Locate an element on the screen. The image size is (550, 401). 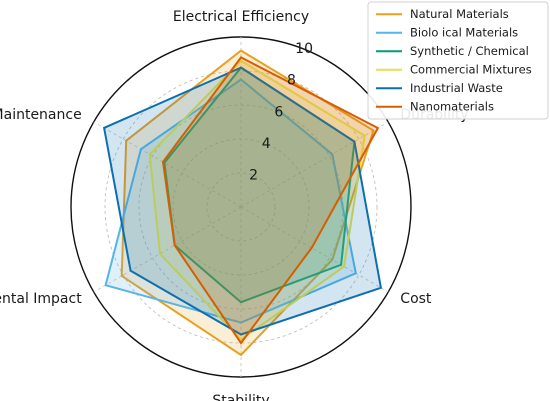
axis-label: Cost is located at coordinates (416, 299).